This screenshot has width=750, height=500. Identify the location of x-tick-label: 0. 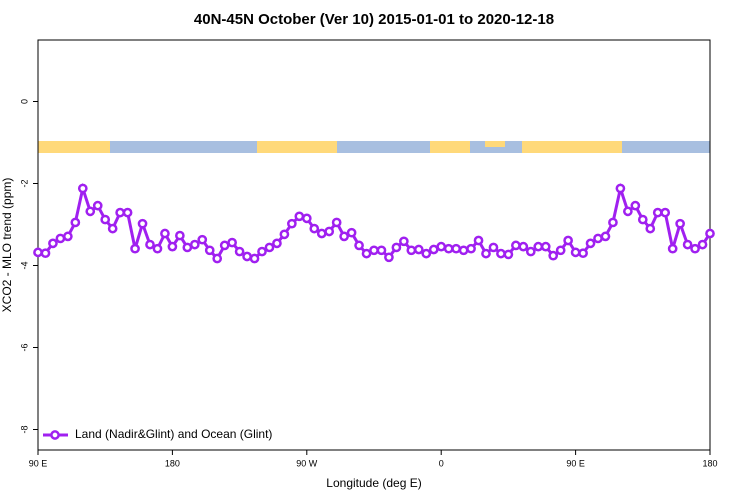
(441, 463).